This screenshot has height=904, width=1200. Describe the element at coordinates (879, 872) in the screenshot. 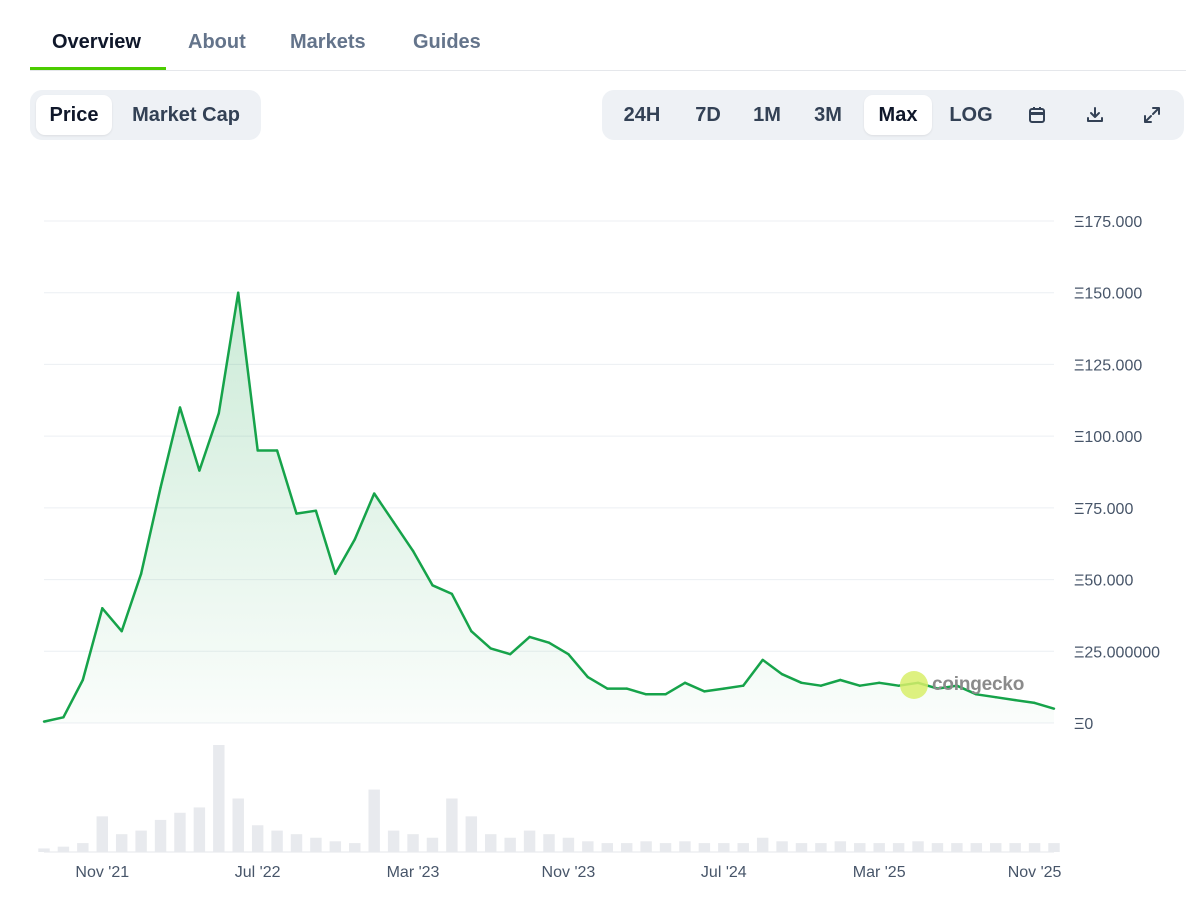

I see `x-tick-label: Mar '25` at that location.